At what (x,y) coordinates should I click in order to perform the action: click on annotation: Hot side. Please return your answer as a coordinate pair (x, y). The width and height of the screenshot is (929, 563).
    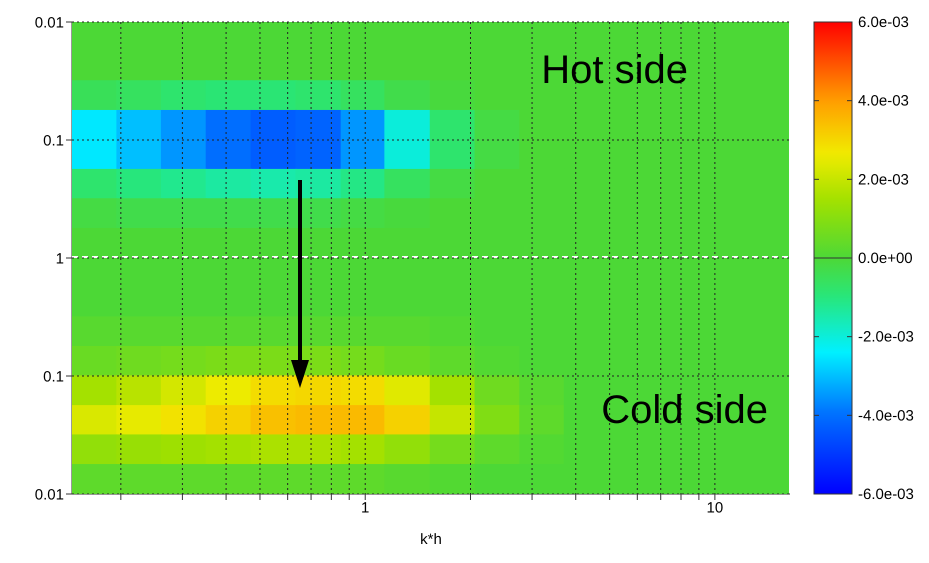
    Looking at the image, I should click on (614, 70).